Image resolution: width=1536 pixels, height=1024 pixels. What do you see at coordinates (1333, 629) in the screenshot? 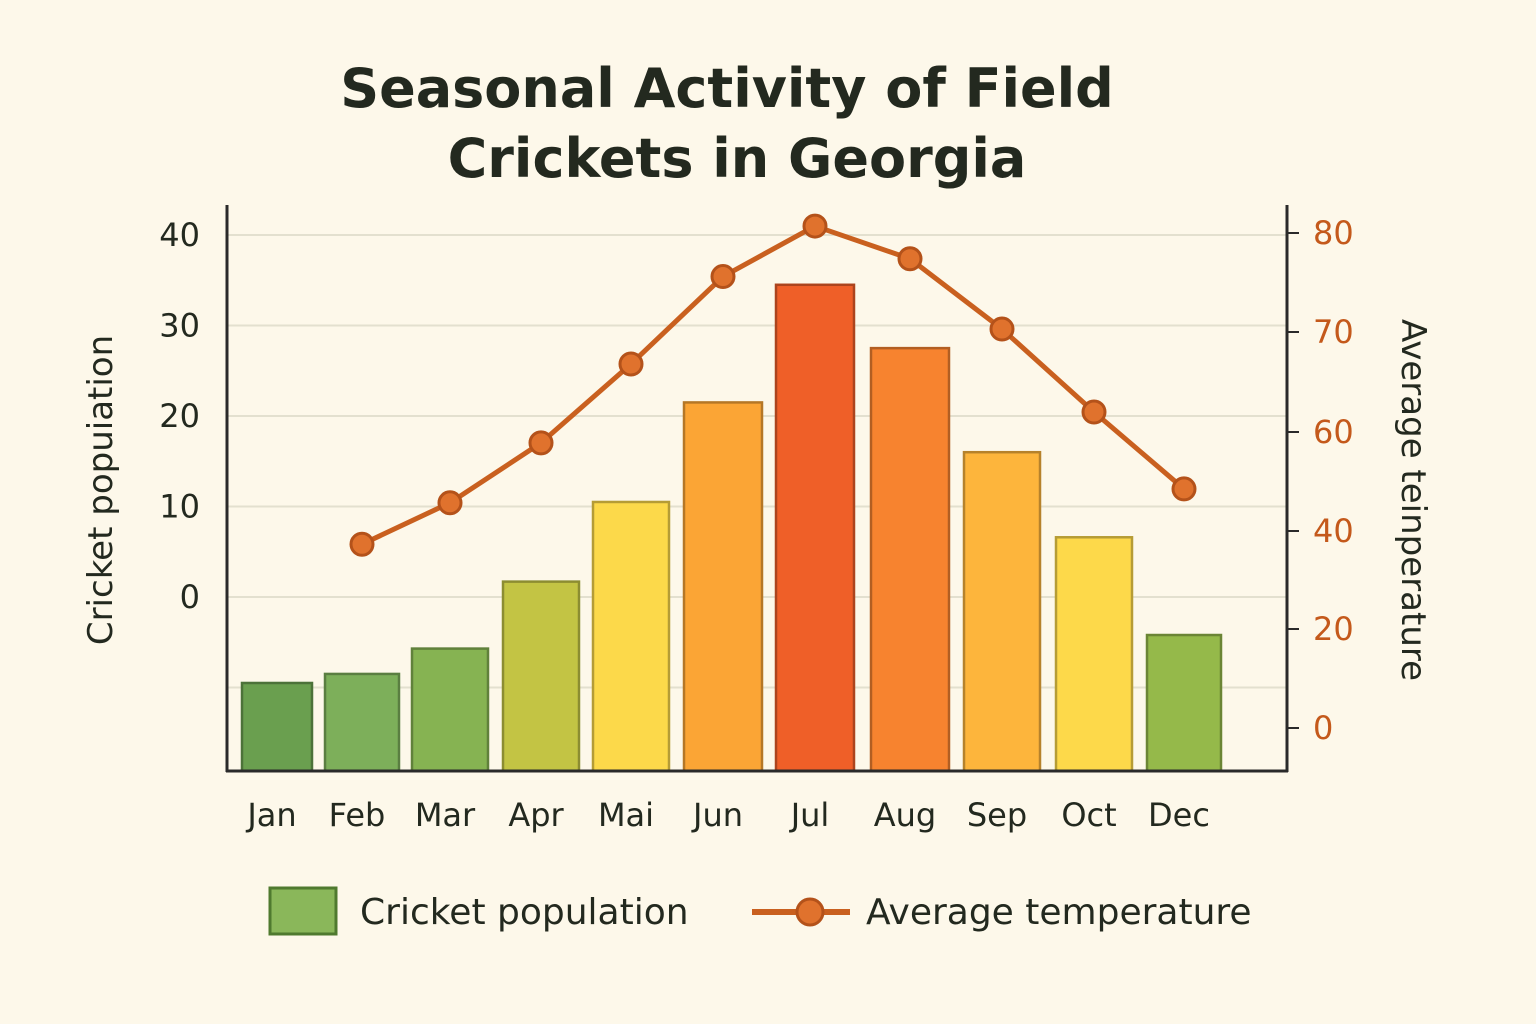
I see `right-tick-label: 20` at bounding box center [1333, 629].